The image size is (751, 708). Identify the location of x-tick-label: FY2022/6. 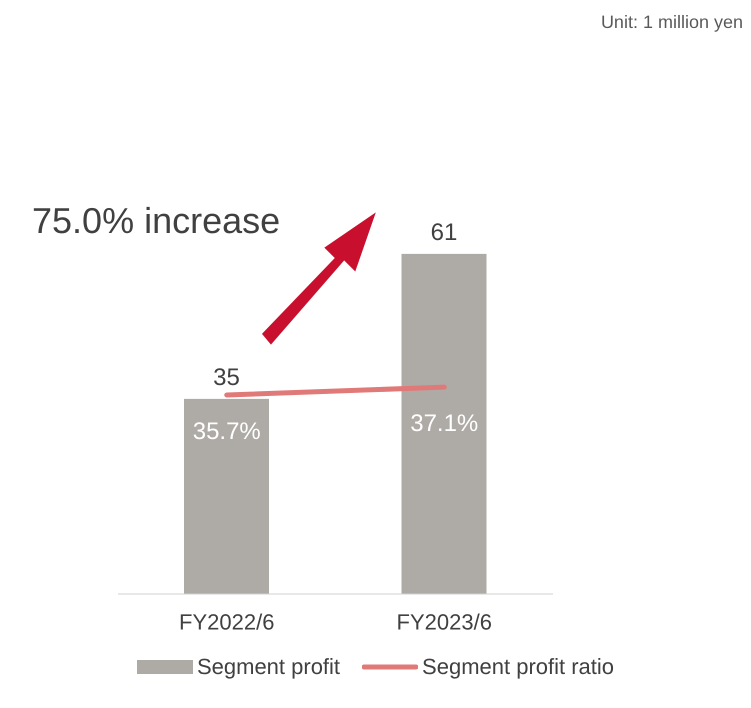
(226, 622).